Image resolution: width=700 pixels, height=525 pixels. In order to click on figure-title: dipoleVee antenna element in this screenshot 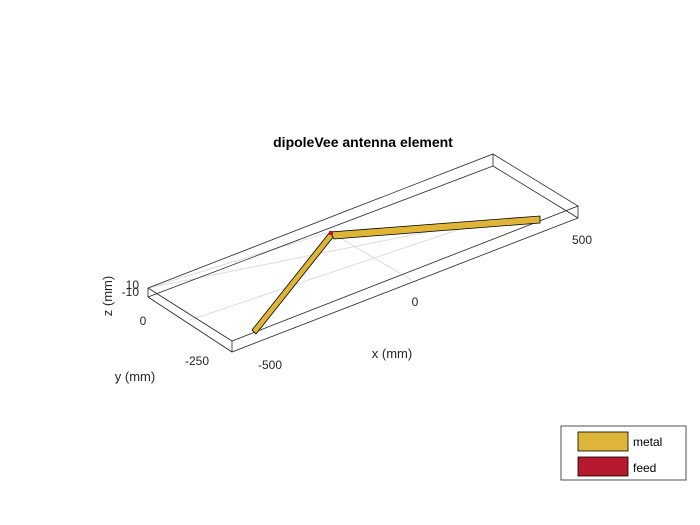, I will do `click(363, 142)`.